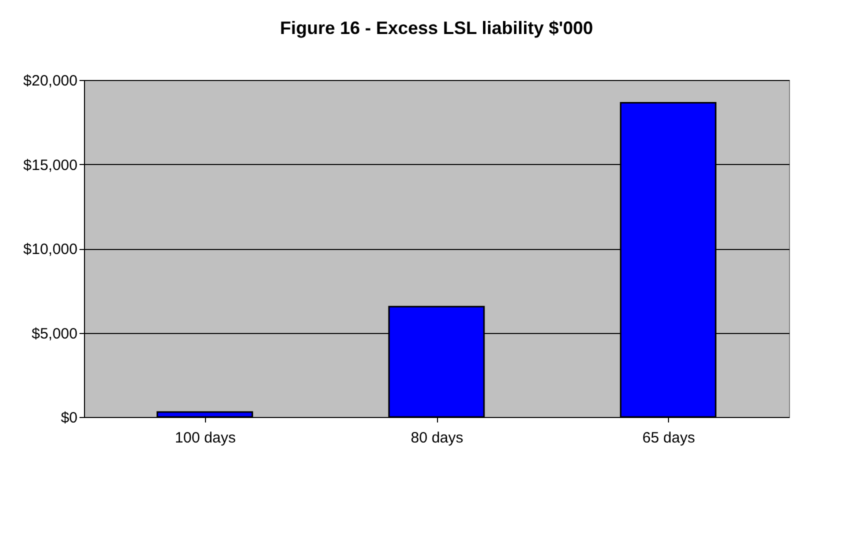  What do you see at coordinates (50, 249) in the screenshot?
I see `y-tick-label: $10,000` at bounding box center [50, 249].